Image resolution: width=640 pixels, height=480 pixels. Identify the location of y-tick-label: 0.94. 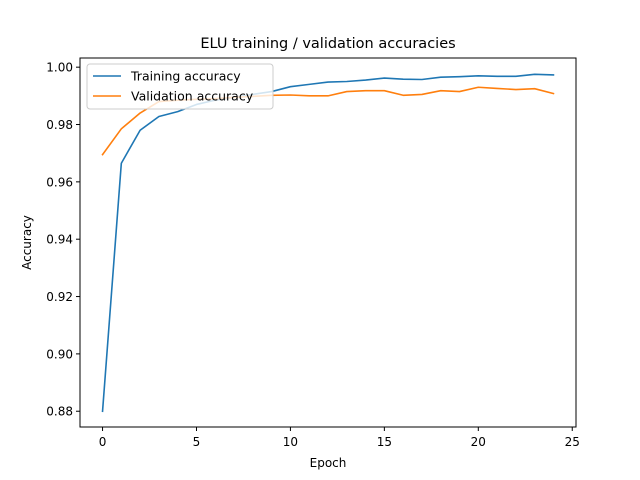
(59, 240).